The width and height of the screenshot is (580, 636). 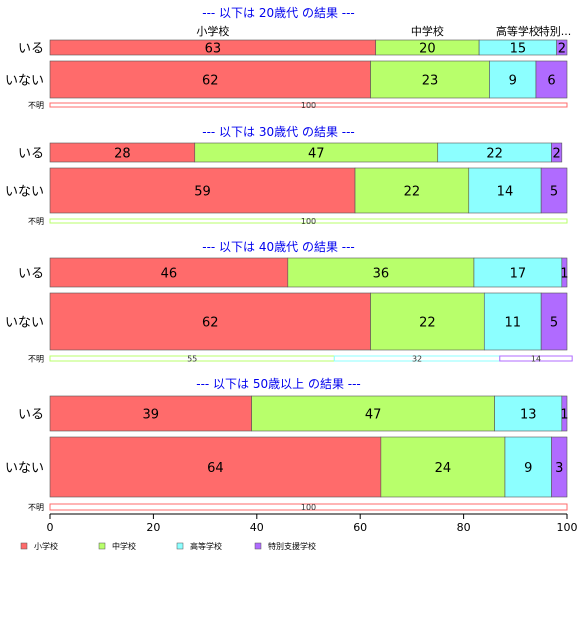 I want to click on segment-value-label: 24, so click(x=443, y=468).